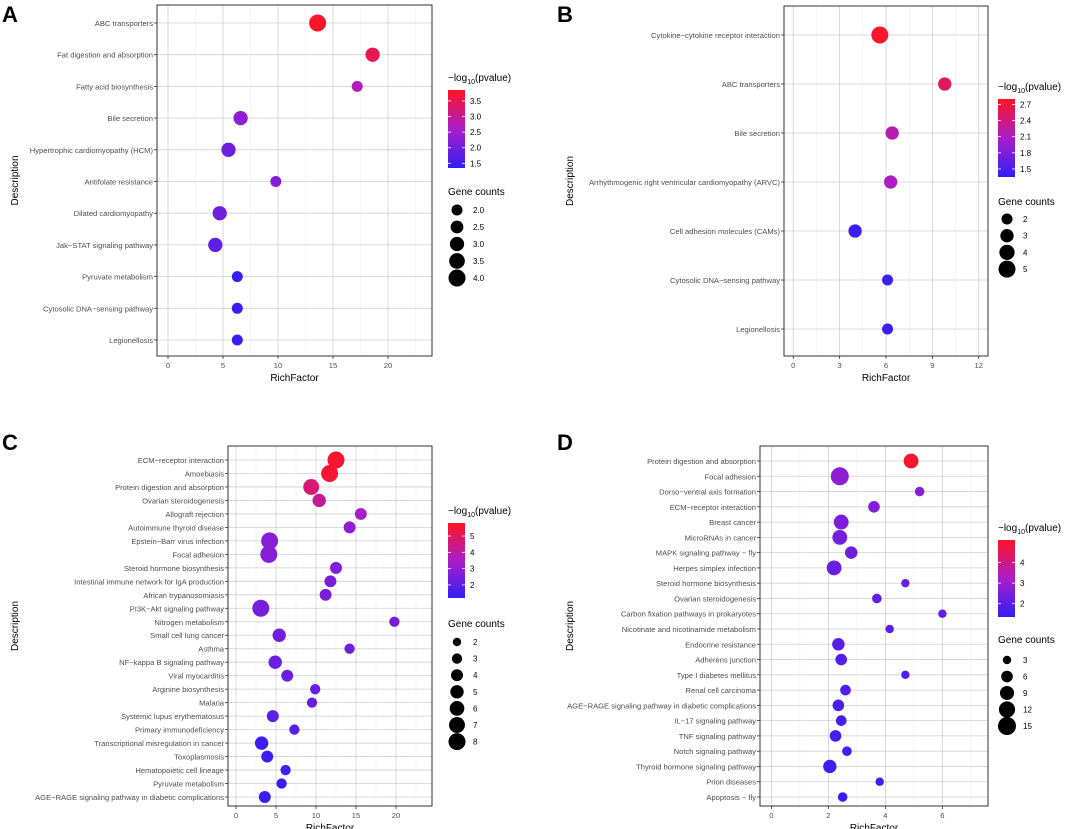  What do you see at coordinates (177, 608) in the screenshot?
I see `y-tick-label: PI3K−Akt signaling pathway` at bounding box center [177, 608].